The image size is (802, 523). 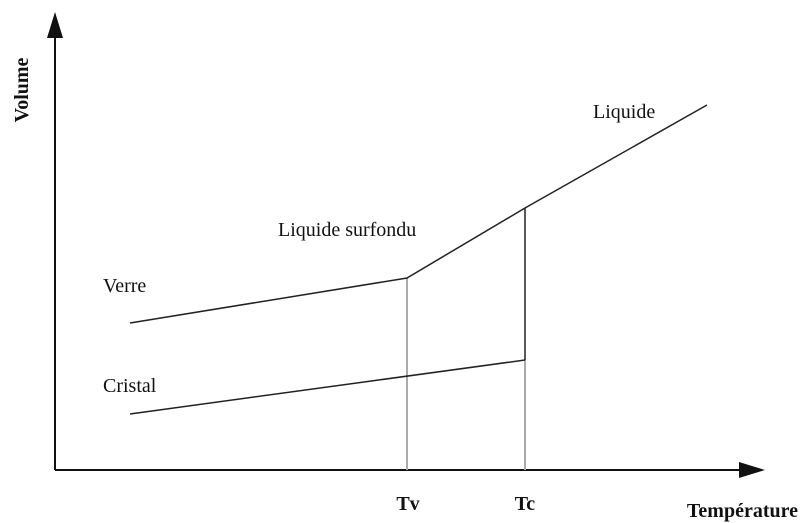 I want to click on supercooled-label: Liquide surfondu, so click(x=347, y=230).